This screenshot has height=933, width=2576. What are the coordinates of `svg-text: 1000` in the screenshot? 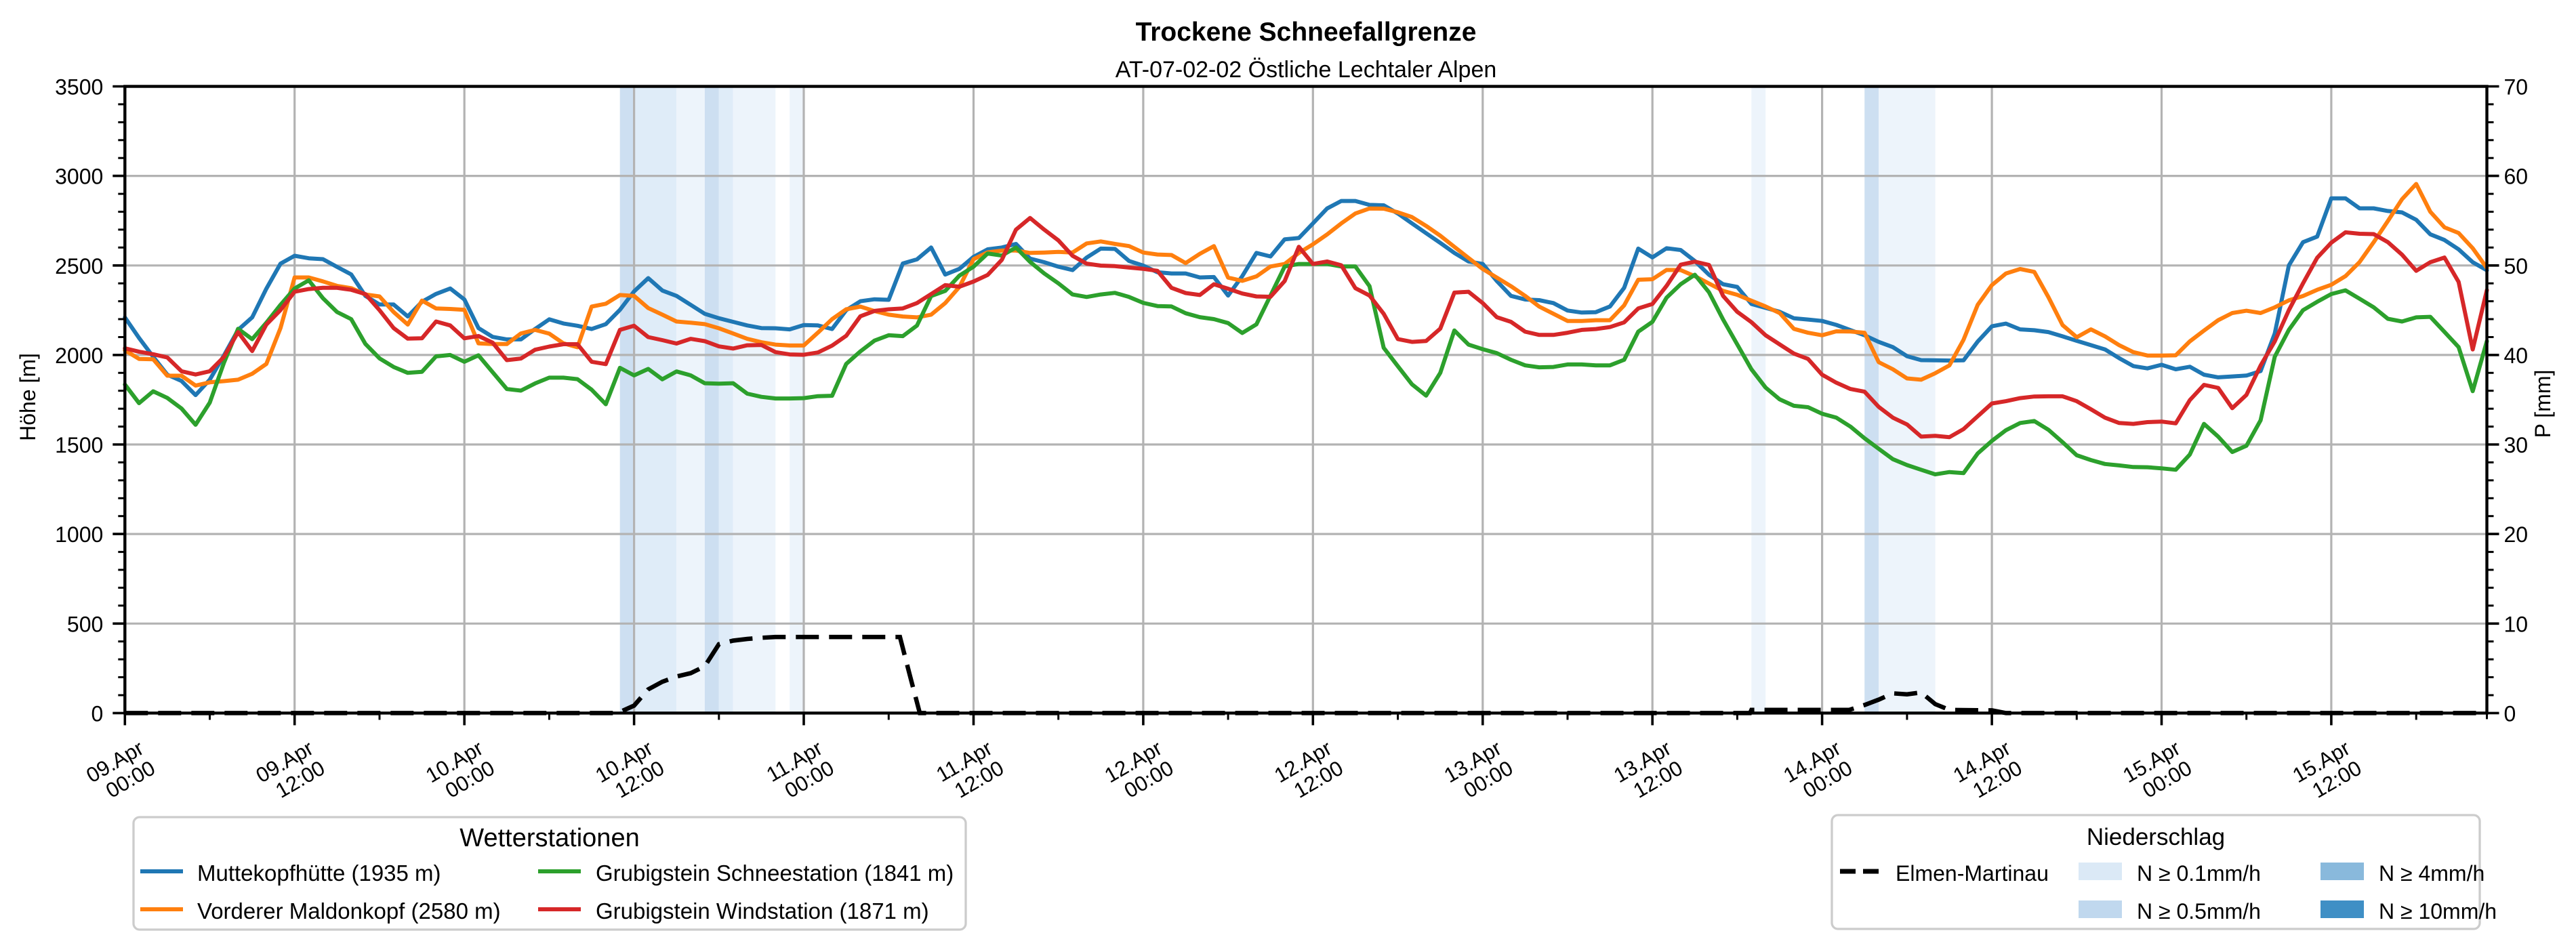 It's located at (79, 534).